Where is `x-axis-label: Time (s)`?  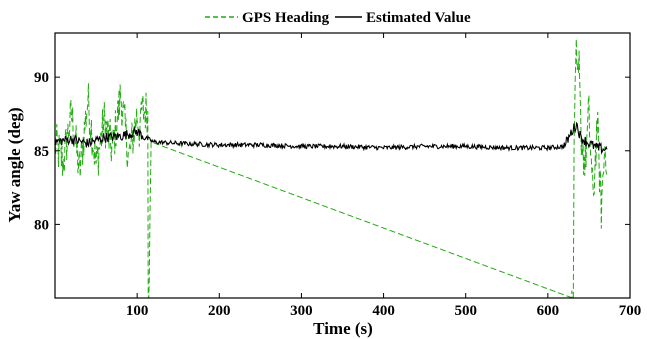
x-axis-label: Time (s) is located at coordinates (343, 328).